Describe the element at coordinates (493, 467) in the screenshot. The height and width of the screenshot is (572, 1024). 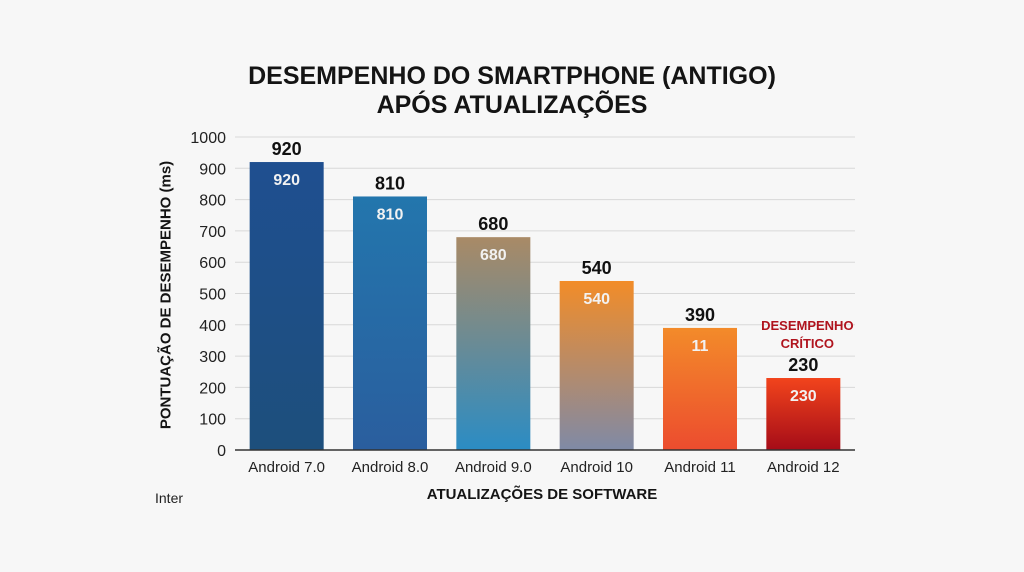
I see `x-tick-label: Android 9.0` at that location.